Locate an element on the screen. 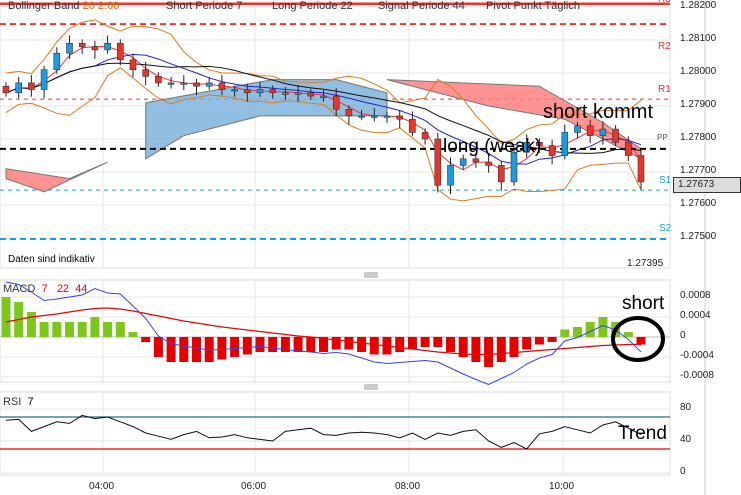  macd-tick: 0.0008 is located at coordinates (695, 295).